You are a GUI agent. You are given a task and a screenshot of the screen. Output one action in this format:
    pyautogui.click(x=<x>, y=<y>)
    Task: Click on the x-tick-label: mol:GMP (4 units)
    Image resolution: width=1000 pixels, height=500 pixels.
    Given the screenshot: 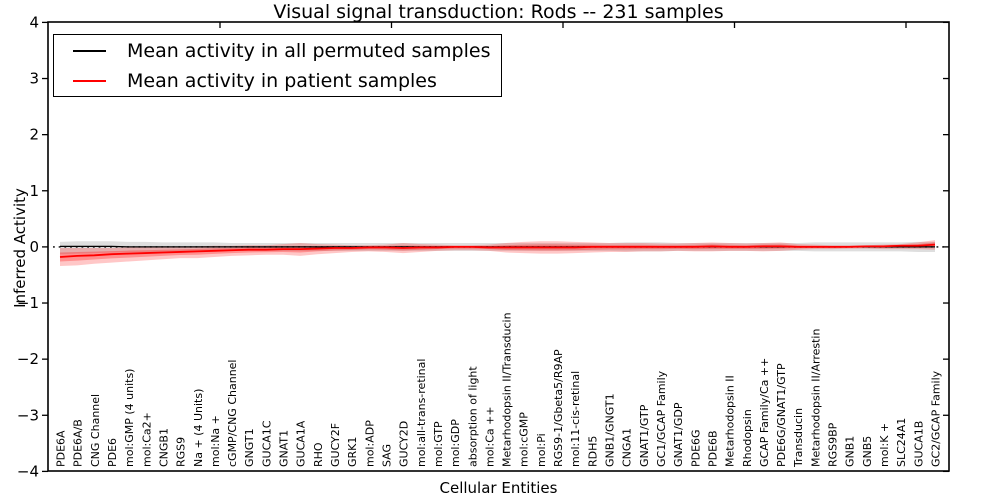 What is the action you would take?
    pyautogui.click(x=129, y=418)
    